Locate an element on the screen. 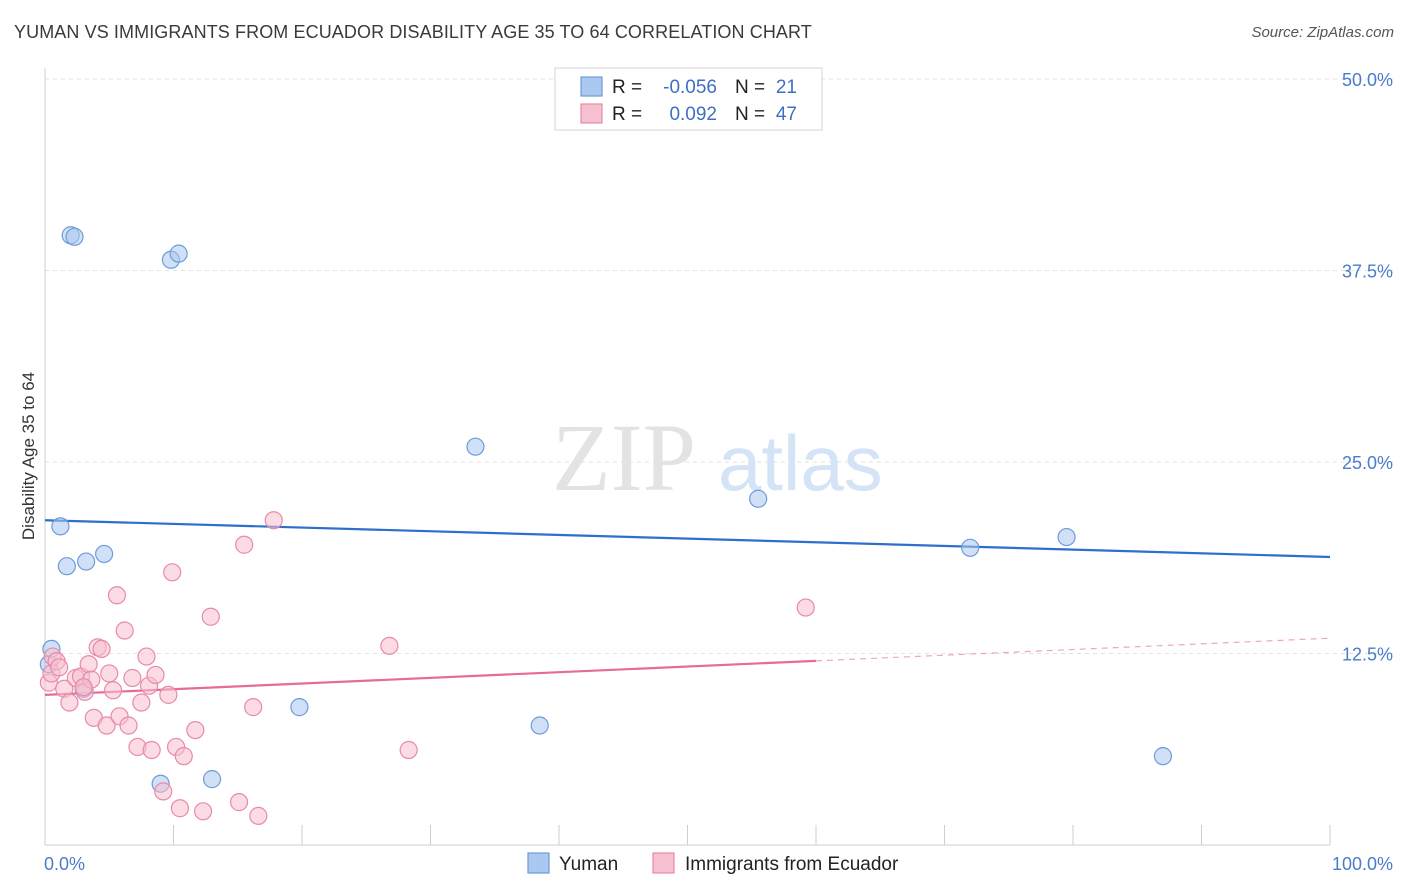 Image resolution: width=1406 pixels, height=892 pixels. legend-r-value-ecuador: 0.092 is located at coordinates (693, 114).